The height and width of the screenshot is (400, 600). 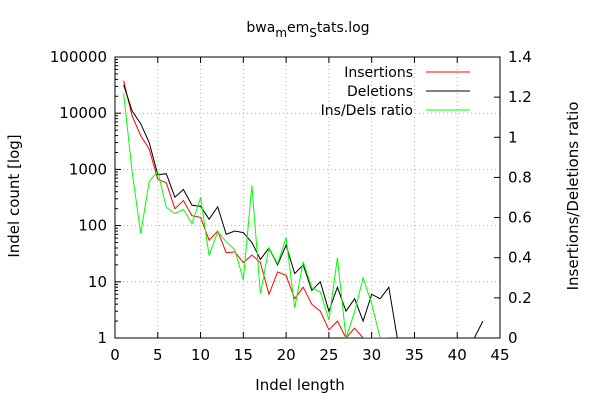 I want to click on y-tick-label: 1, so click(x=102, y=338).